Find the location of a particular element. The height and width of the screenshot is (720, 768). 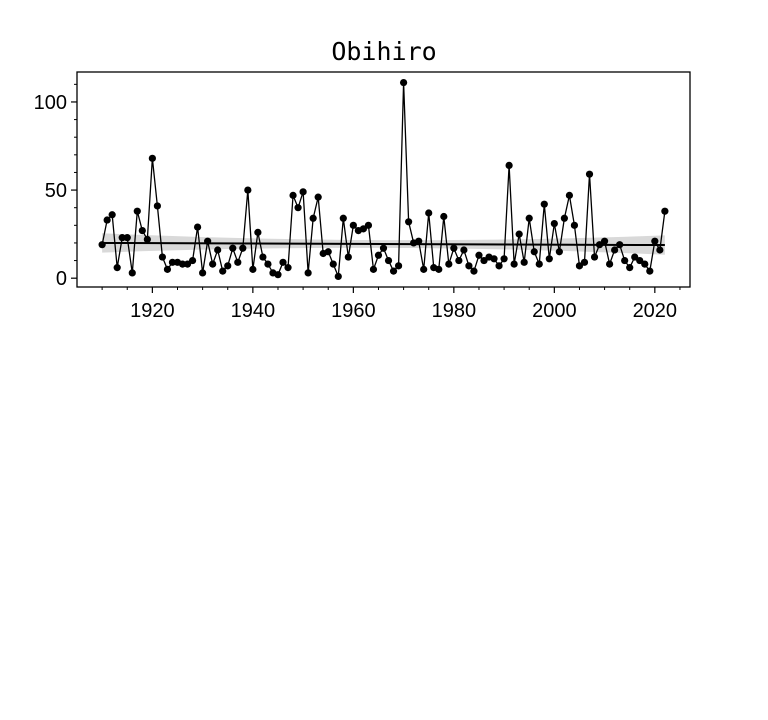

trend-line is located at coordinates (383, 244).